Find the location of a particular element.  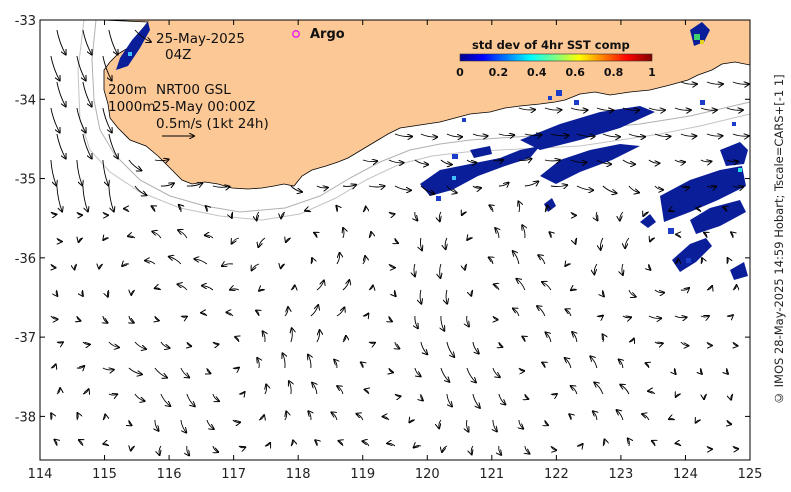

depth-1000-label: 1000m is located at coordinates (132, 107).